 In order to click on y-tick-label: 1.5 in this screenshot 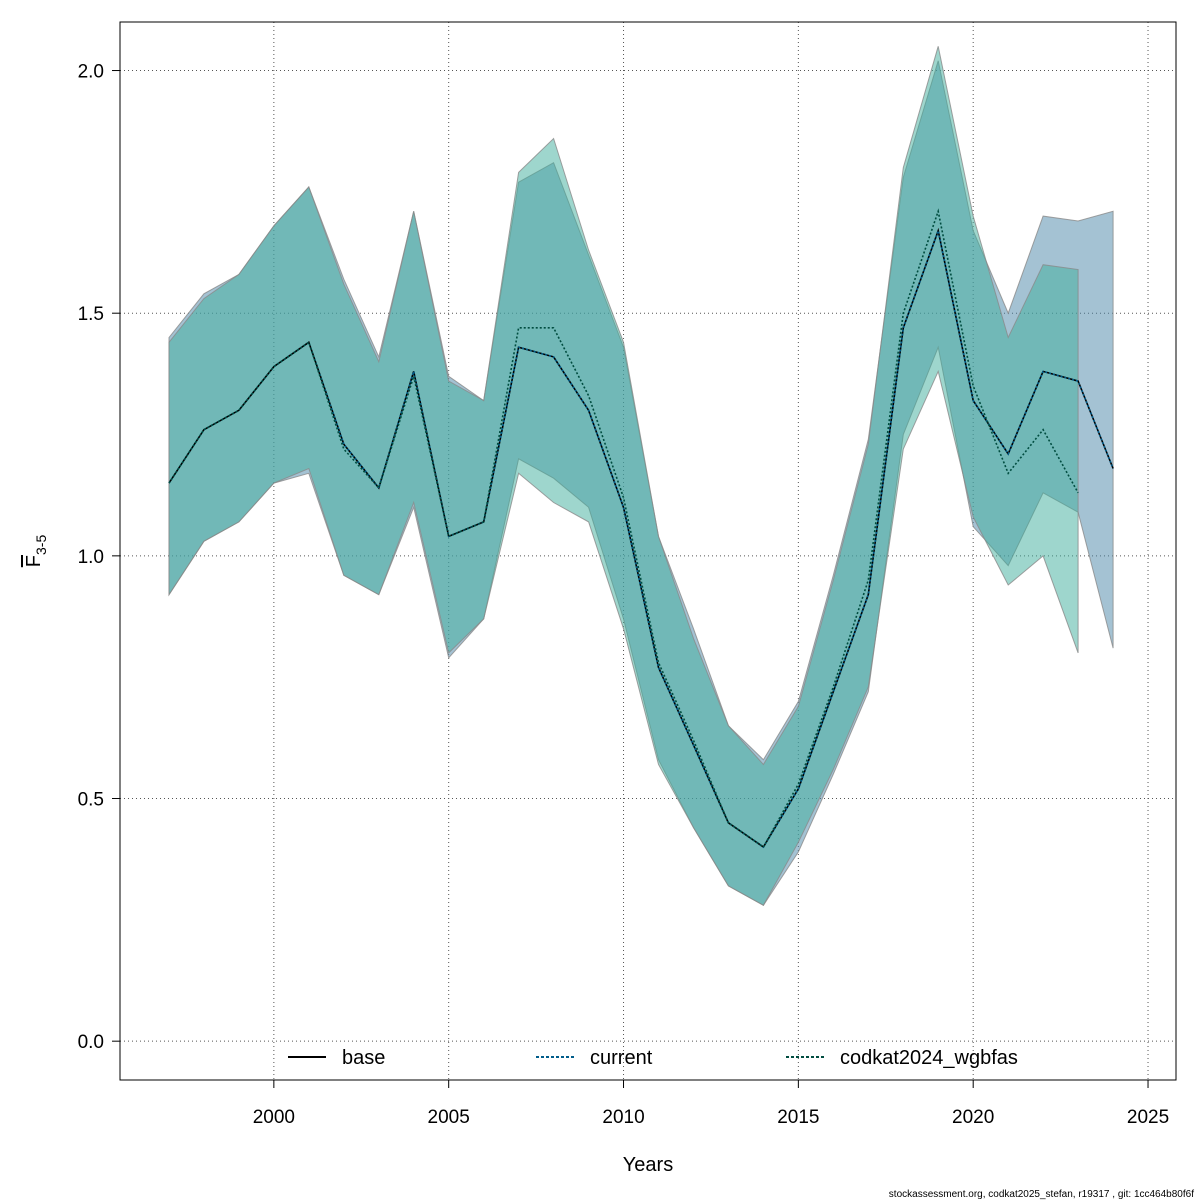, I will do `click(91, 314)`.